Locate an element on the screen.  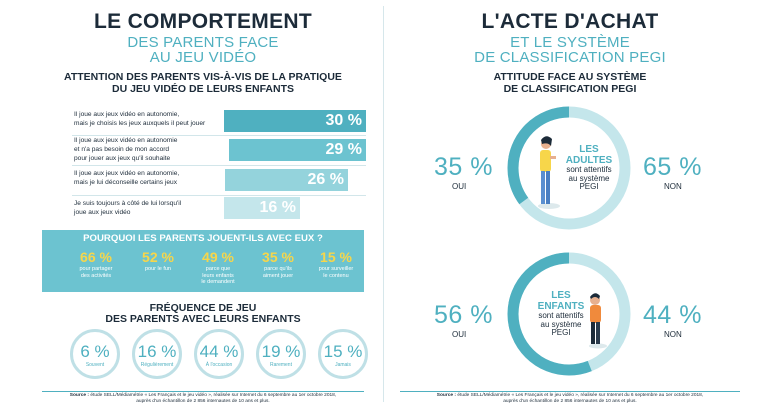
children-ring is located at coordinates (569, 314).